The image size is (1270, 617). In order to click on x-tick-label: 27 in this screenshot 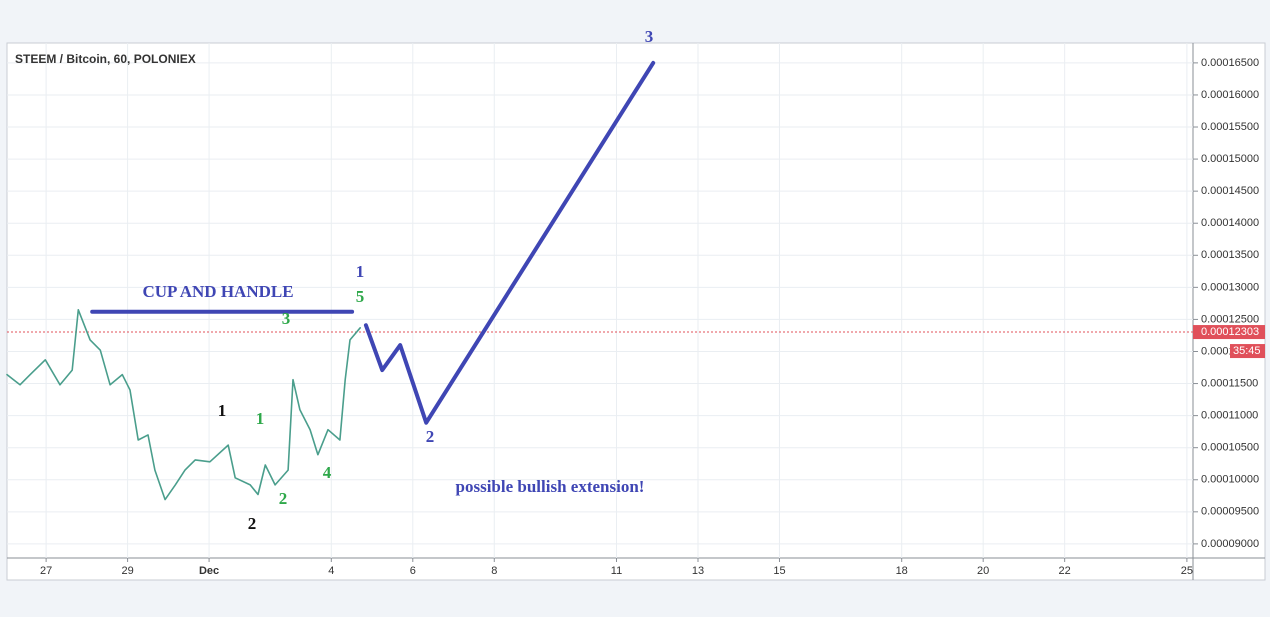, I will do `click(46, 571)`.